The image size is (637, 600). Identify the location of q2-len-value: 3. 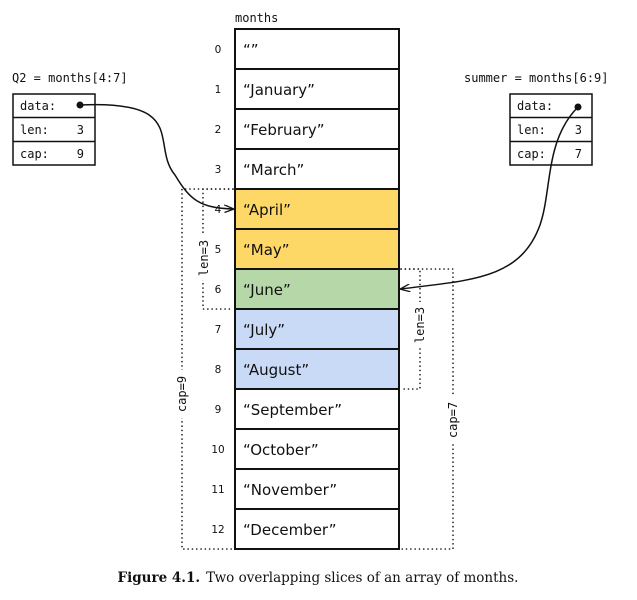
(80, 130).